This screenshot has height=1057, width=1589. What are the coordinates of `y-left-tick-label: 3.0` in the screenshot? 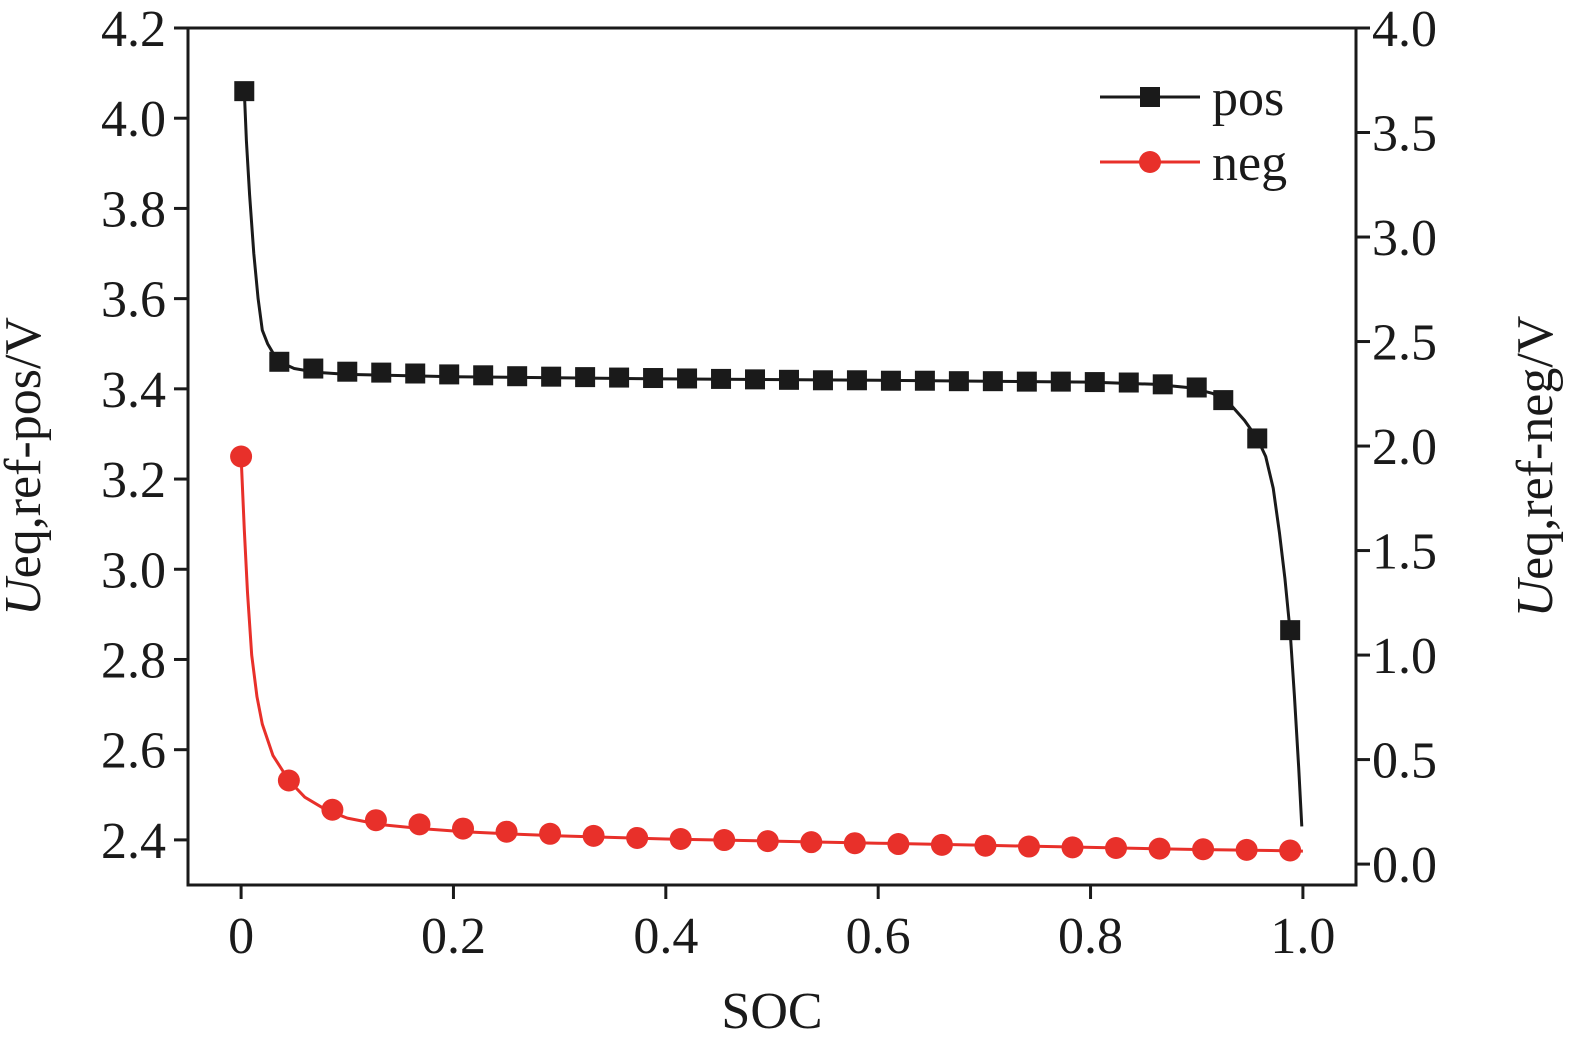 It's located at (133, 570).